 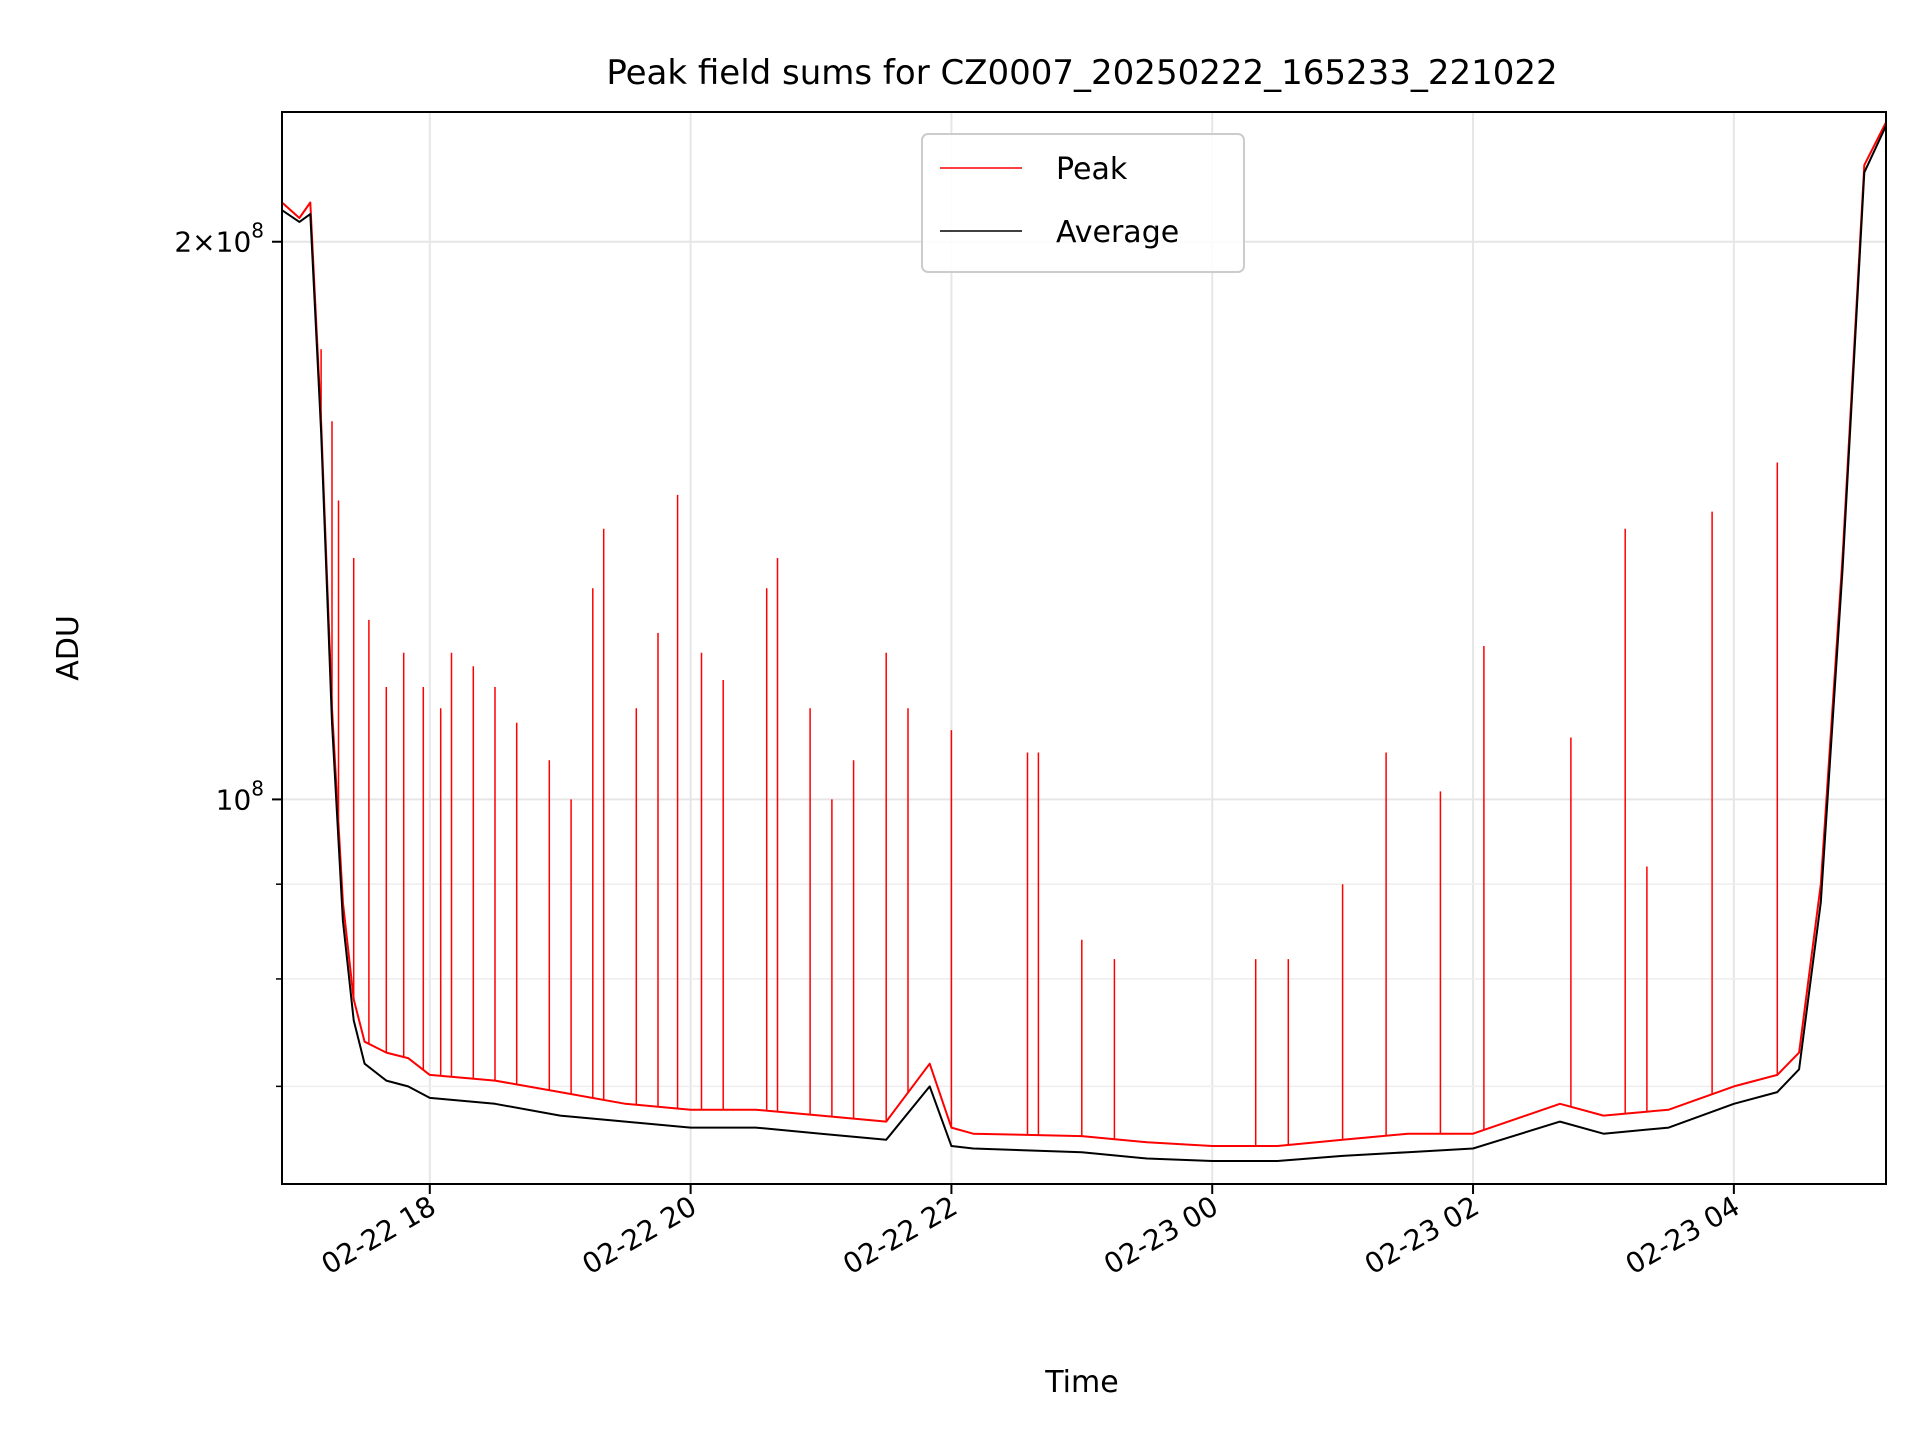 I want to click on y-axis-label: ADU, so click(x=68, y=648).